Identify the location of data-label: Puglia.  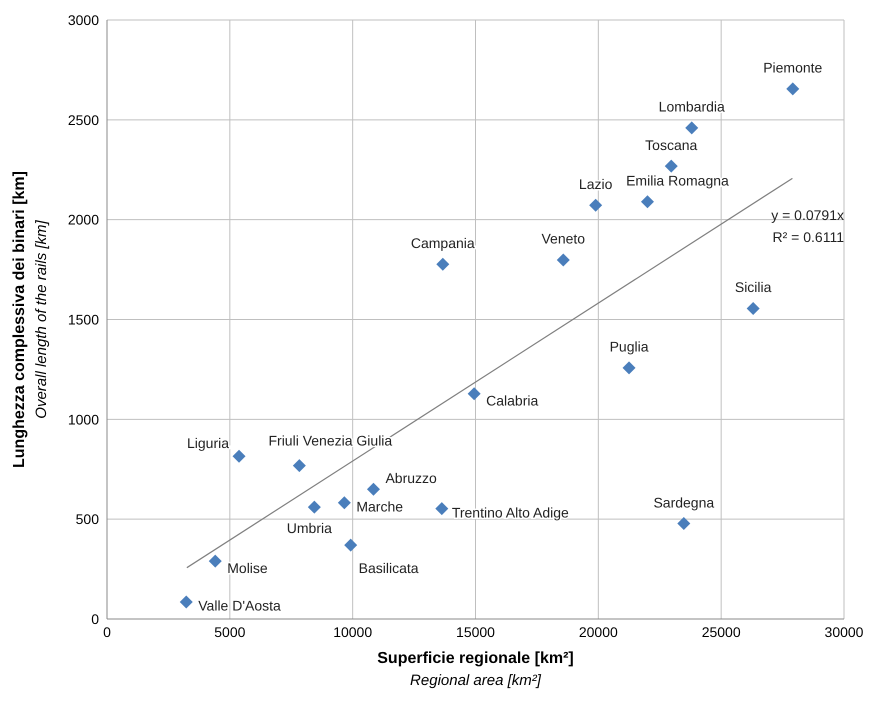
(629, 346).